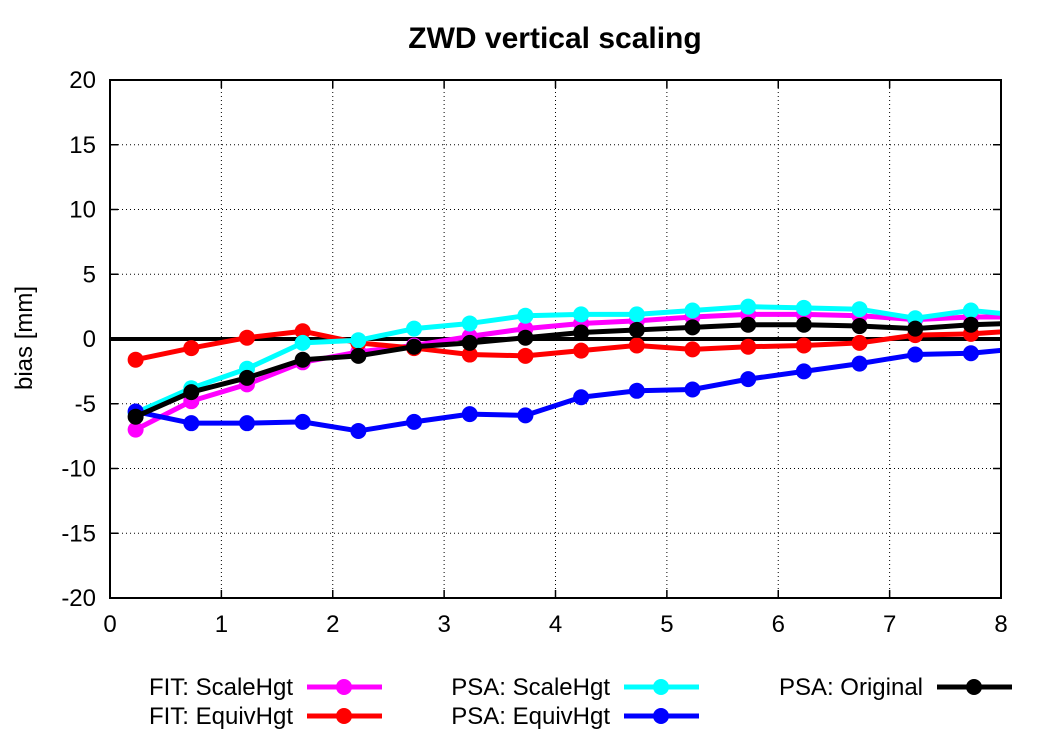  Describe the element at coordinates (78, 598) in the screenshot. I see `y-tick-label: -20` at that location.